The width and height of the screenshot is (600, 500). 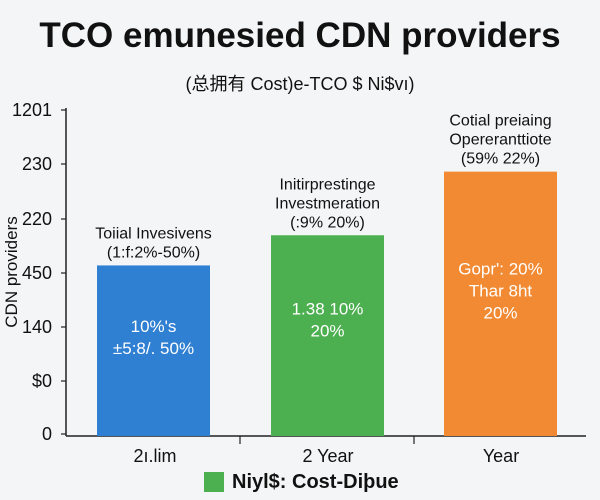 I want to click on bar-1-top-label: (1:f:2%-50%), so click(x=153, y=252).